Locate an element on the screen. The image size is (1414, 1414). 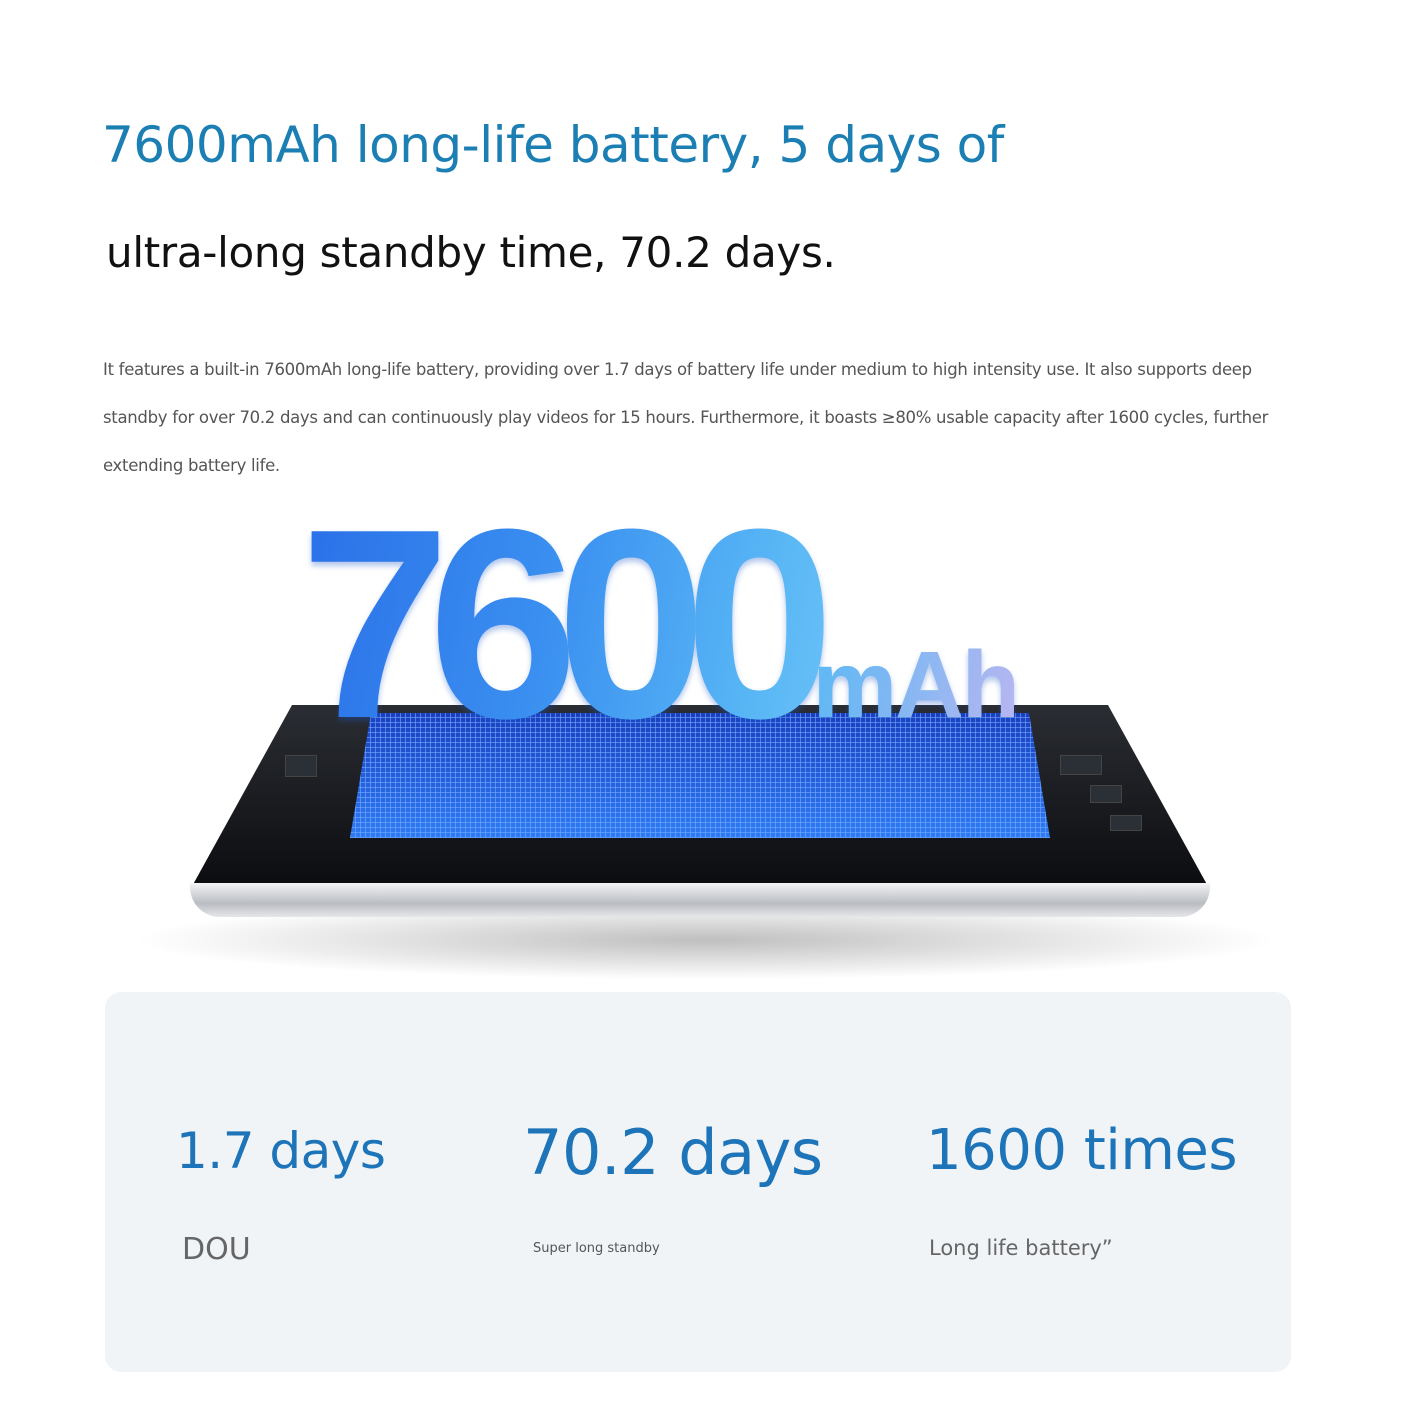
headline-line1: 7600mAh long-life battery, 5 days of is located at coordinates (553, 145).